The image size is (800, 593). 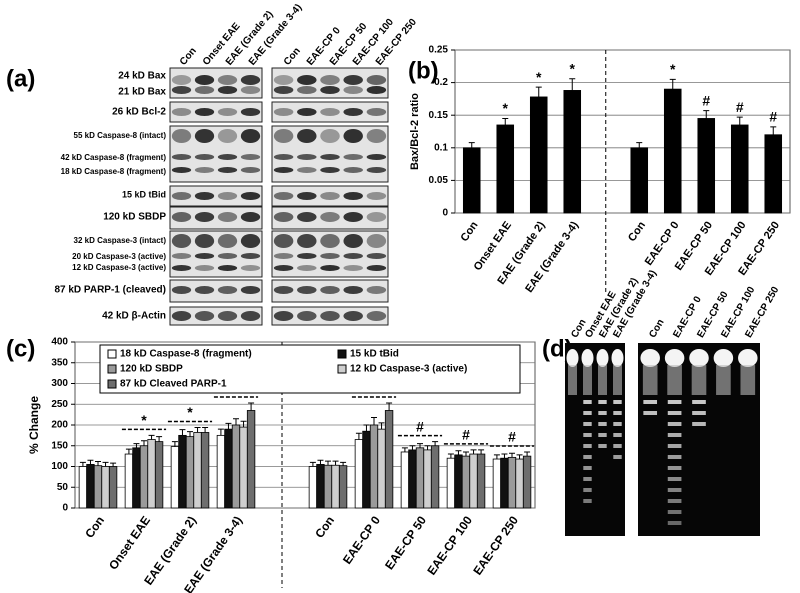 What do you see at coordinates (59, 445) in the screenshot?
I see `y-tick-label: 150` at bounding box center [59, 445].